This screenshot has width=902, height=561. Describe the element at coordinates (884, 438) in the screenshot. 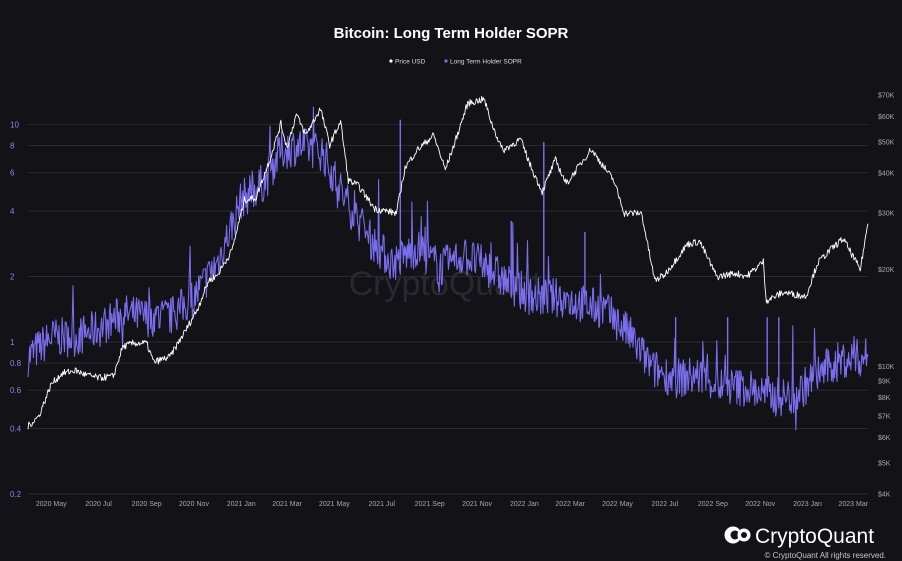

I see `right-axis-tick-label: $6K` at that location.